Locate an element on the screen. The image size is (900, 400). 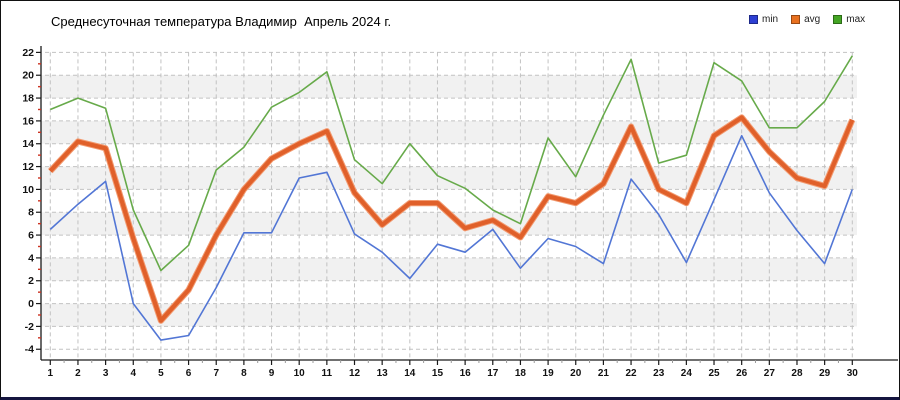
x-tick-label: 15 is located at coordinates (438, 373).